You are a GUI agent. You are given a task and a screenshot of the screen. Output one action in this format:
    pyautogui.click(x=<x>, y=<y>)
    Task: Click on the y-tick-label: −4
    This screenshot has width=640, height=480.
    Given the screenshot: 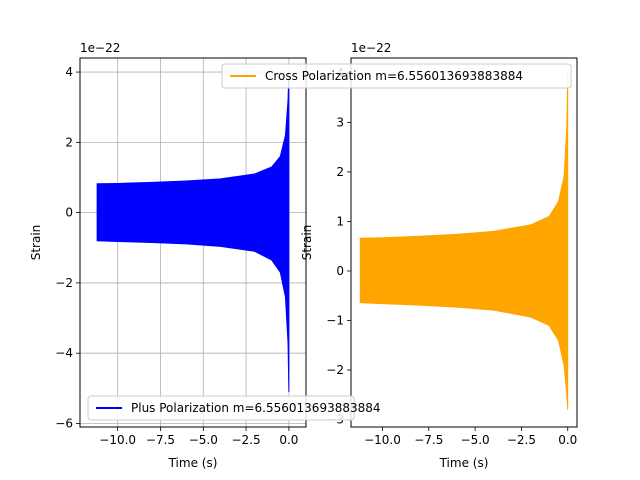 What is the action you would take?
    pyautogui.click(x=64, y=353)
    